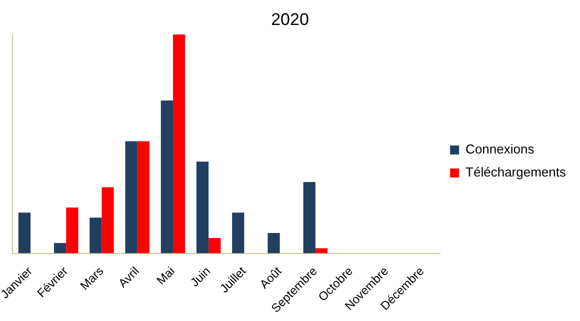  What do you see at coordinates (166, 276) in the screenshot?
I see `x-tick-label: Mai` at bounding box center [166, 276].